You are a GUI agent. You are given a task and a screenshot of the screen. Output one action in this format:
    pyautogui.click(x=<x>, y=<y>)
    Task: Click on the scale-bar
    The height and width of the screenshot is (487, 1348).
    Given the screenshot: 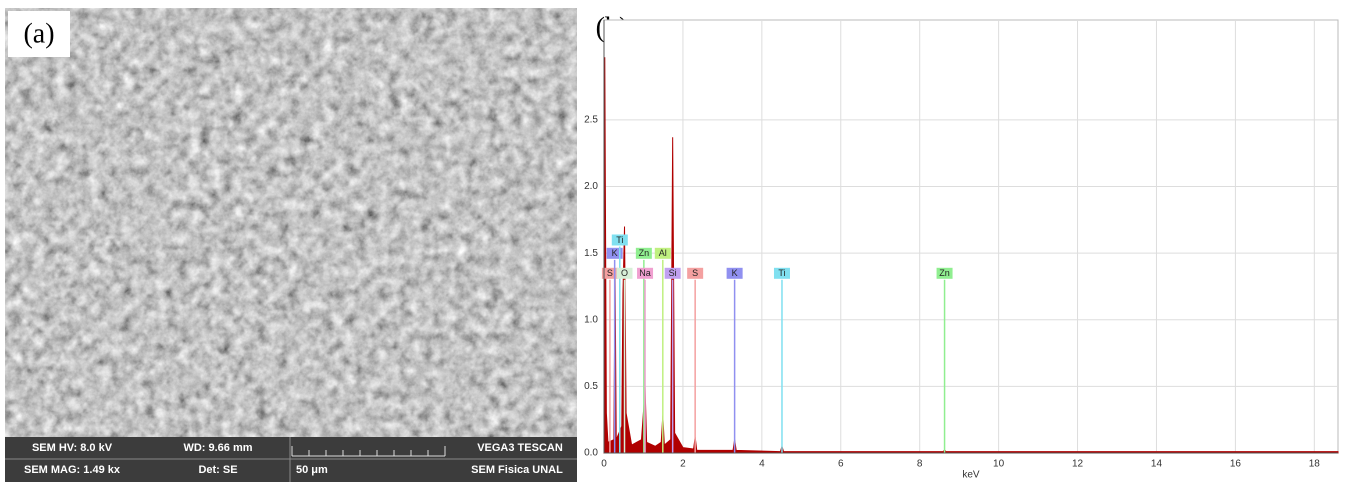 What is the action you would take?
    pyautogui.click(x=368, y=451)
    